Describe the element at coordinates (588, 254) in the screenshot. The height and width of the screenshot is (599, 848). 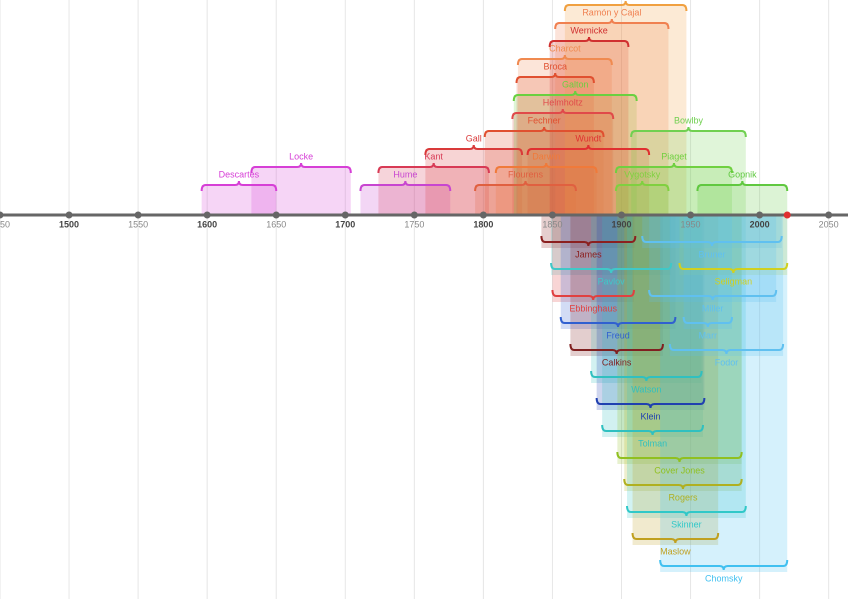
I see `person-label: James` at that location.